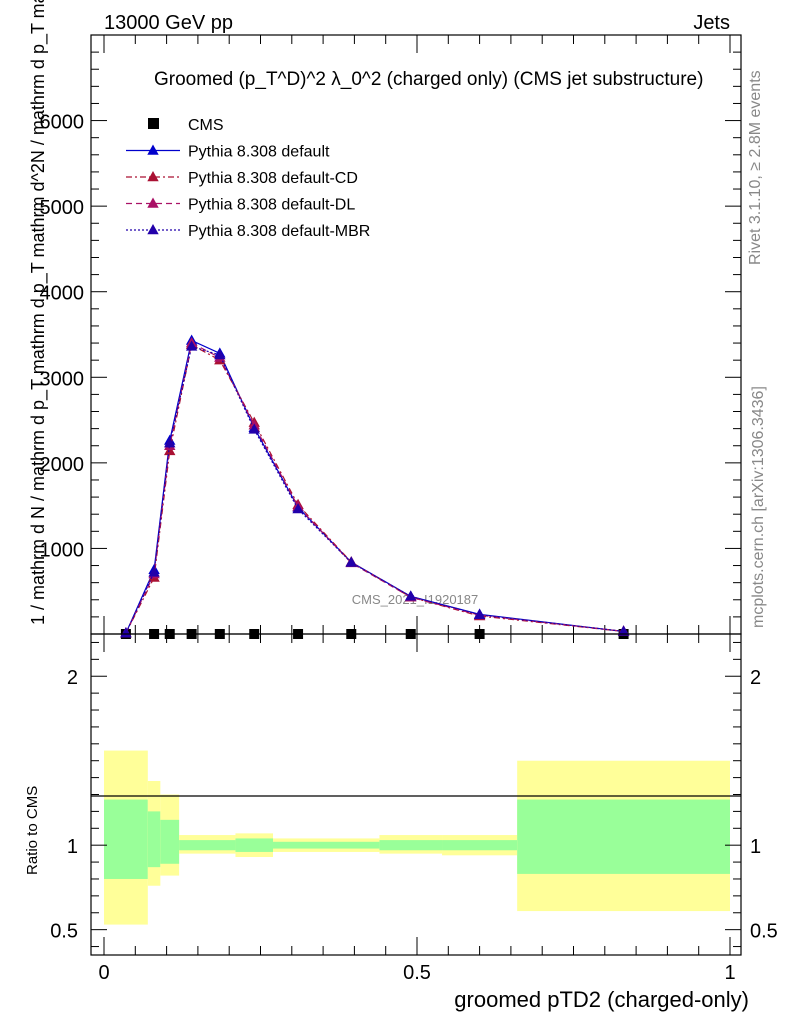 The height and width of the screenshot is (1024, 786). Describe the element at coordinates (729, 973) in the screenshot. I see `x-tick-label: 1` at that location.